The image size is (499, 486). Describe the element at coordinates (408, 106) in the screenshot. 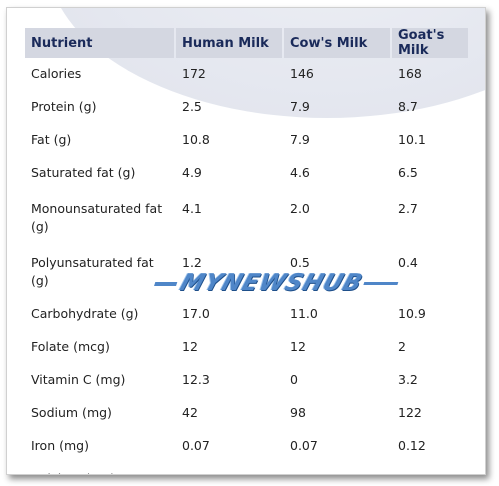

I see `value-cell: 8.7` at that location.